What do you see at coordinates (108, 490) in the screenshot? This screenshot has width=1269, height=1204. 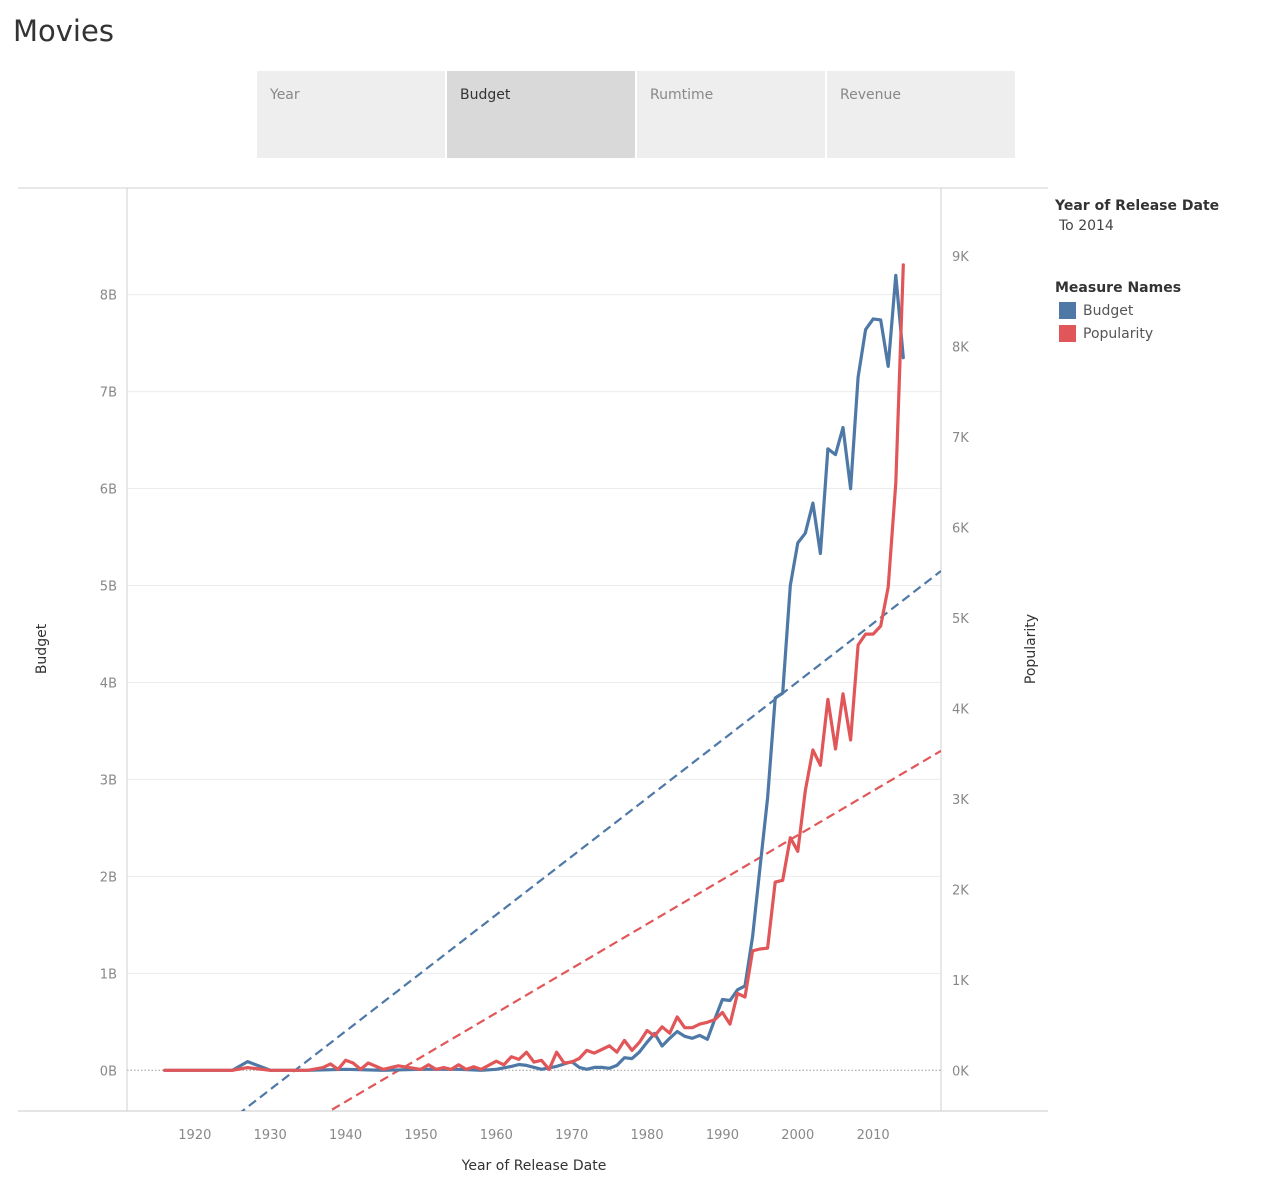 I see `y-tick-label: 6B` at bounding box center [108, 490].